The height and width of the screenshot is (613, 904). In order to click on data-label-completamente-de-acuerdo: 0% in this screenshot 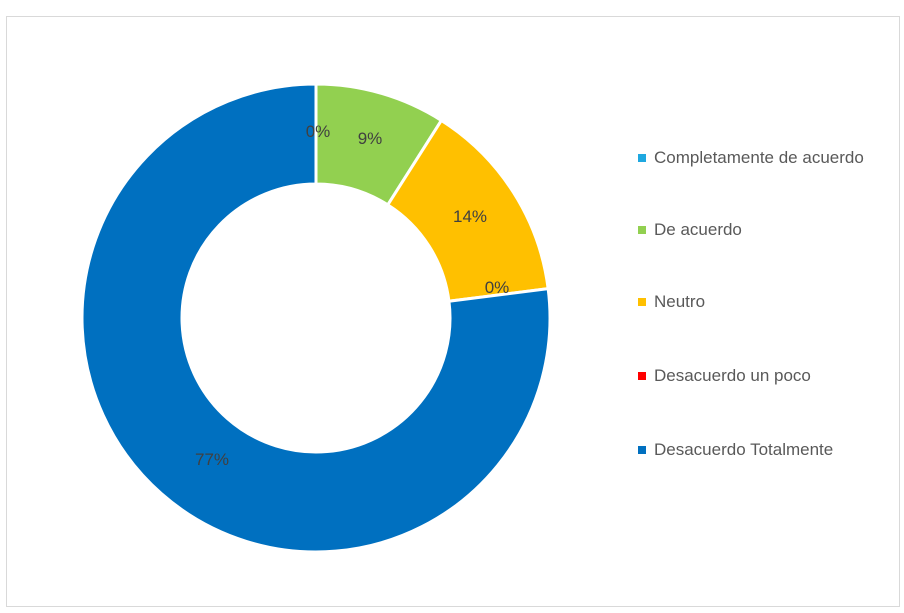, I will do `click(318, 131)`.